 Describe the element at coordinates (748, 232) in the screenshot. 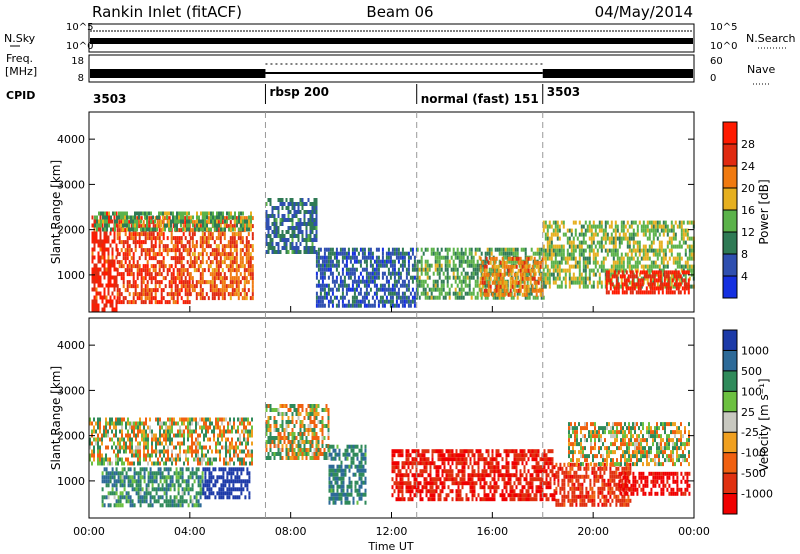

I see `power-colorbar-tick-label: 12` at that location.